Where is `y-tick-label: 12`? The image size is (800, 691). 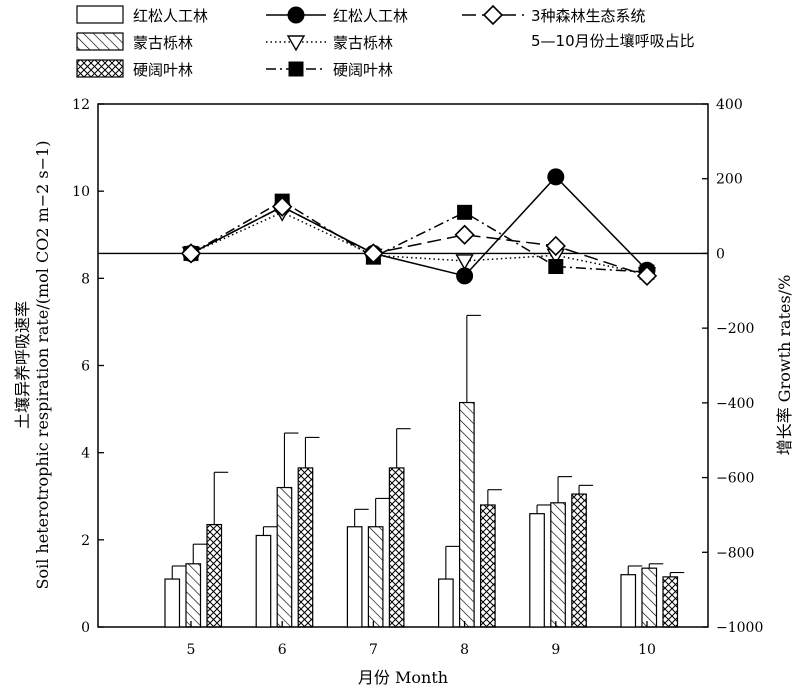
y-tick-label: 12 is located at coordinates (81, 105).